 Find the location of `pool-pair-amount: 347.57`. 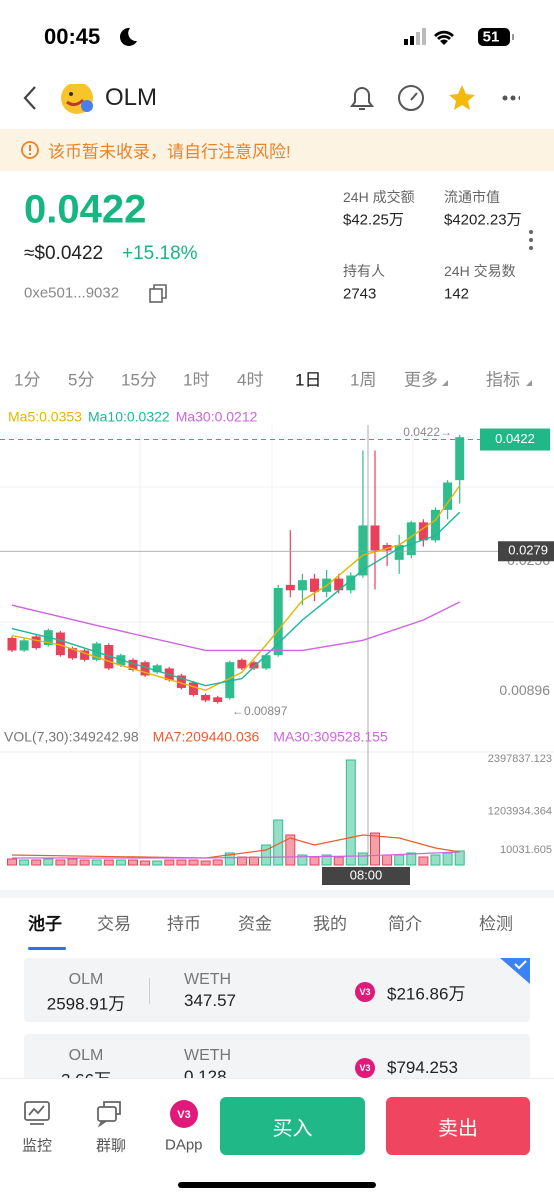

pool-pair-amount: 347.57 is located at coordinates (210, 1000).